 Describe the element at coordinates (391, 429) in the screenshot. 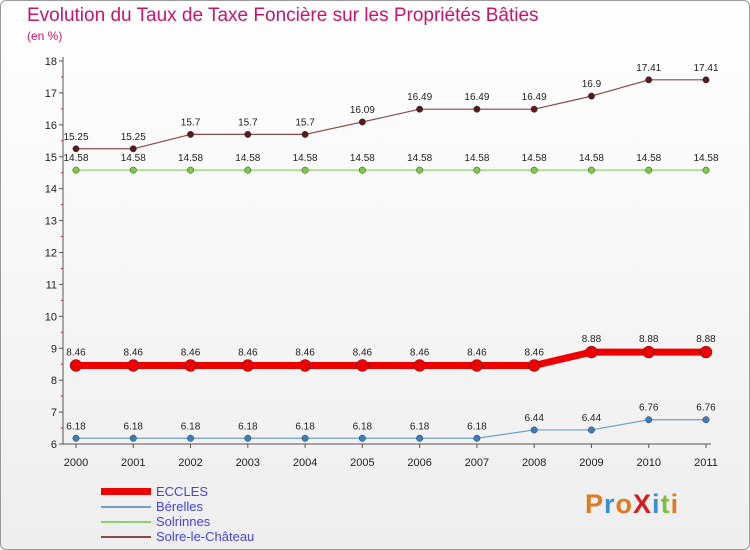

I see `series-line-b-relles` at that location.